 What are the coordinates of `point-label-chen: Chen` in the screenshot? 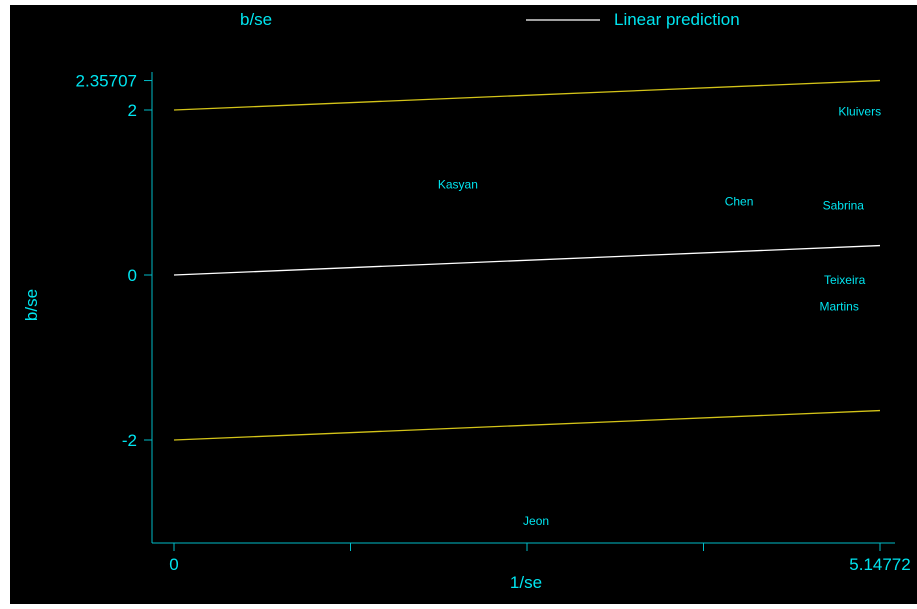 It's located at (739, 202).